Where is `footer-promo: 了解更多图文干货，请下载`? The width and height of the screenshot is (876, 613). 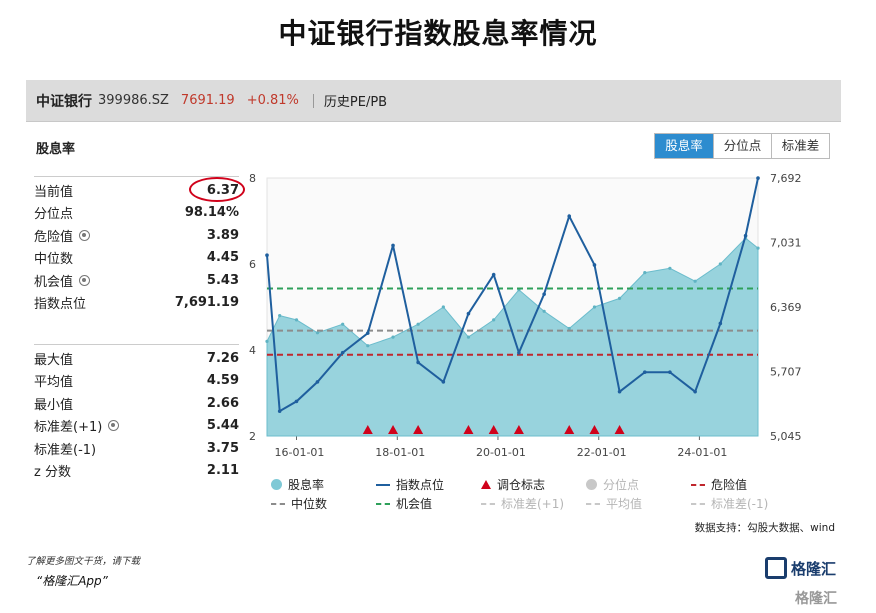 footer-promo: 了解更多图文干货，请下载 is located at coordinates (83, 561).